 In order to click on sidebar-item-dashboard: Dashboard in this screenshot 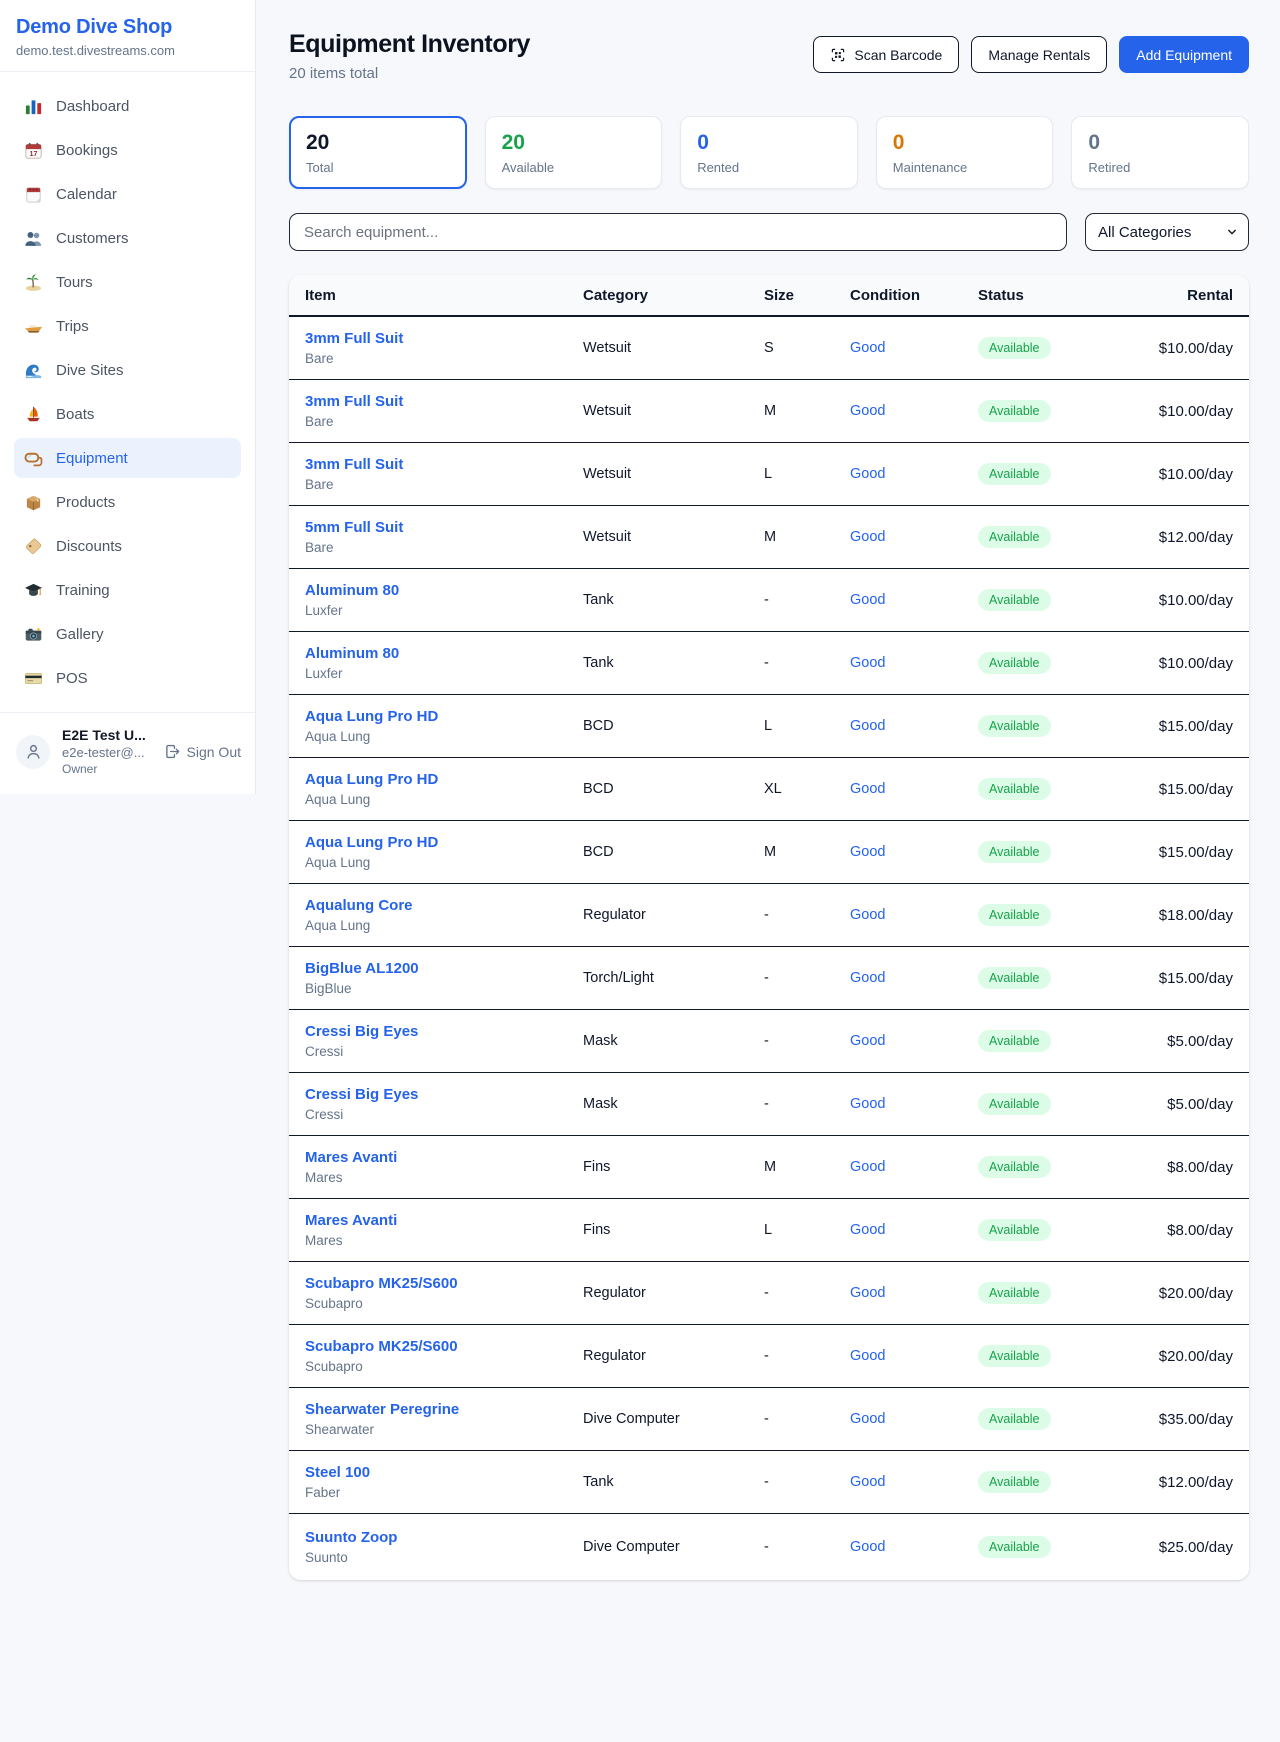, I will do `click(127, 106)`.